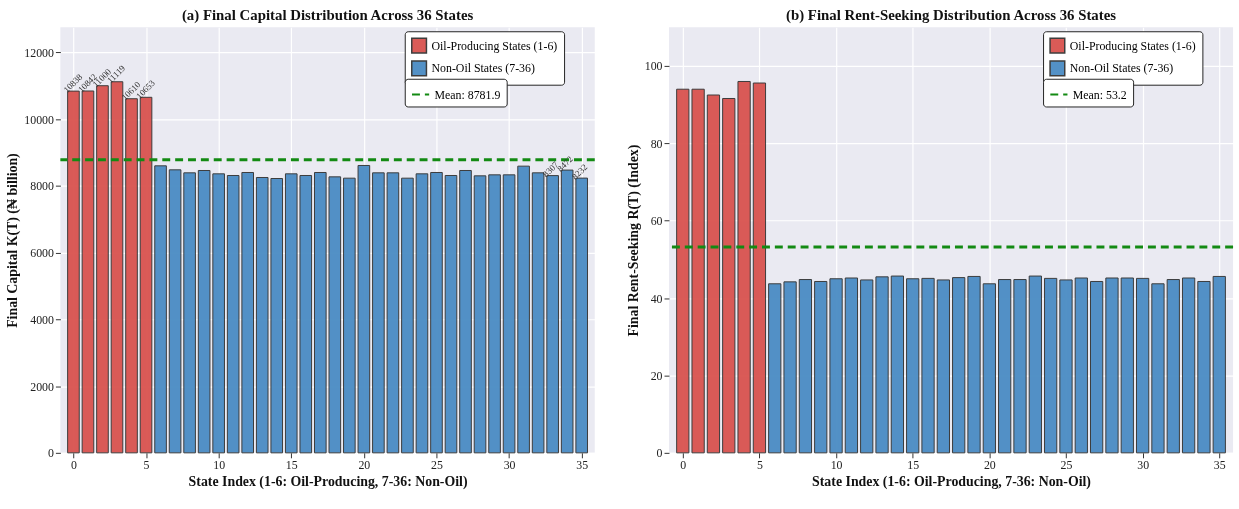  What do you see at coordinates (327, 16) in the screenshot?
I see `chart-title: (a) Final Capital Distribution Across 36 States` at bounding box center [327, 16].